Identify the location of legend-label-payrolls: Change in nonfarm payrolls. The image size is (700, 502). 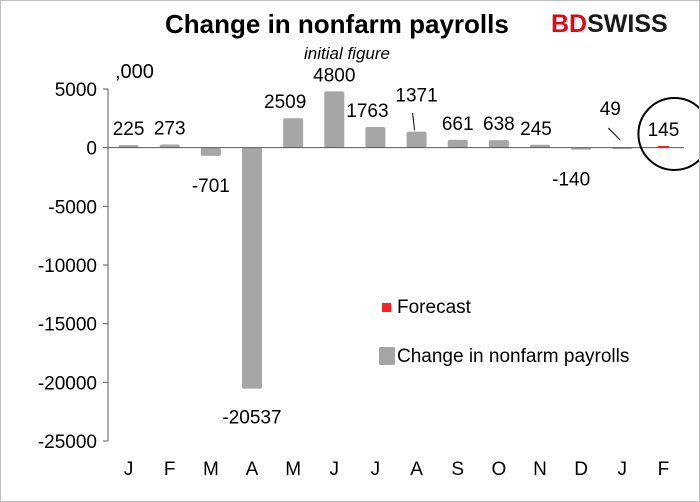
(513, 356).